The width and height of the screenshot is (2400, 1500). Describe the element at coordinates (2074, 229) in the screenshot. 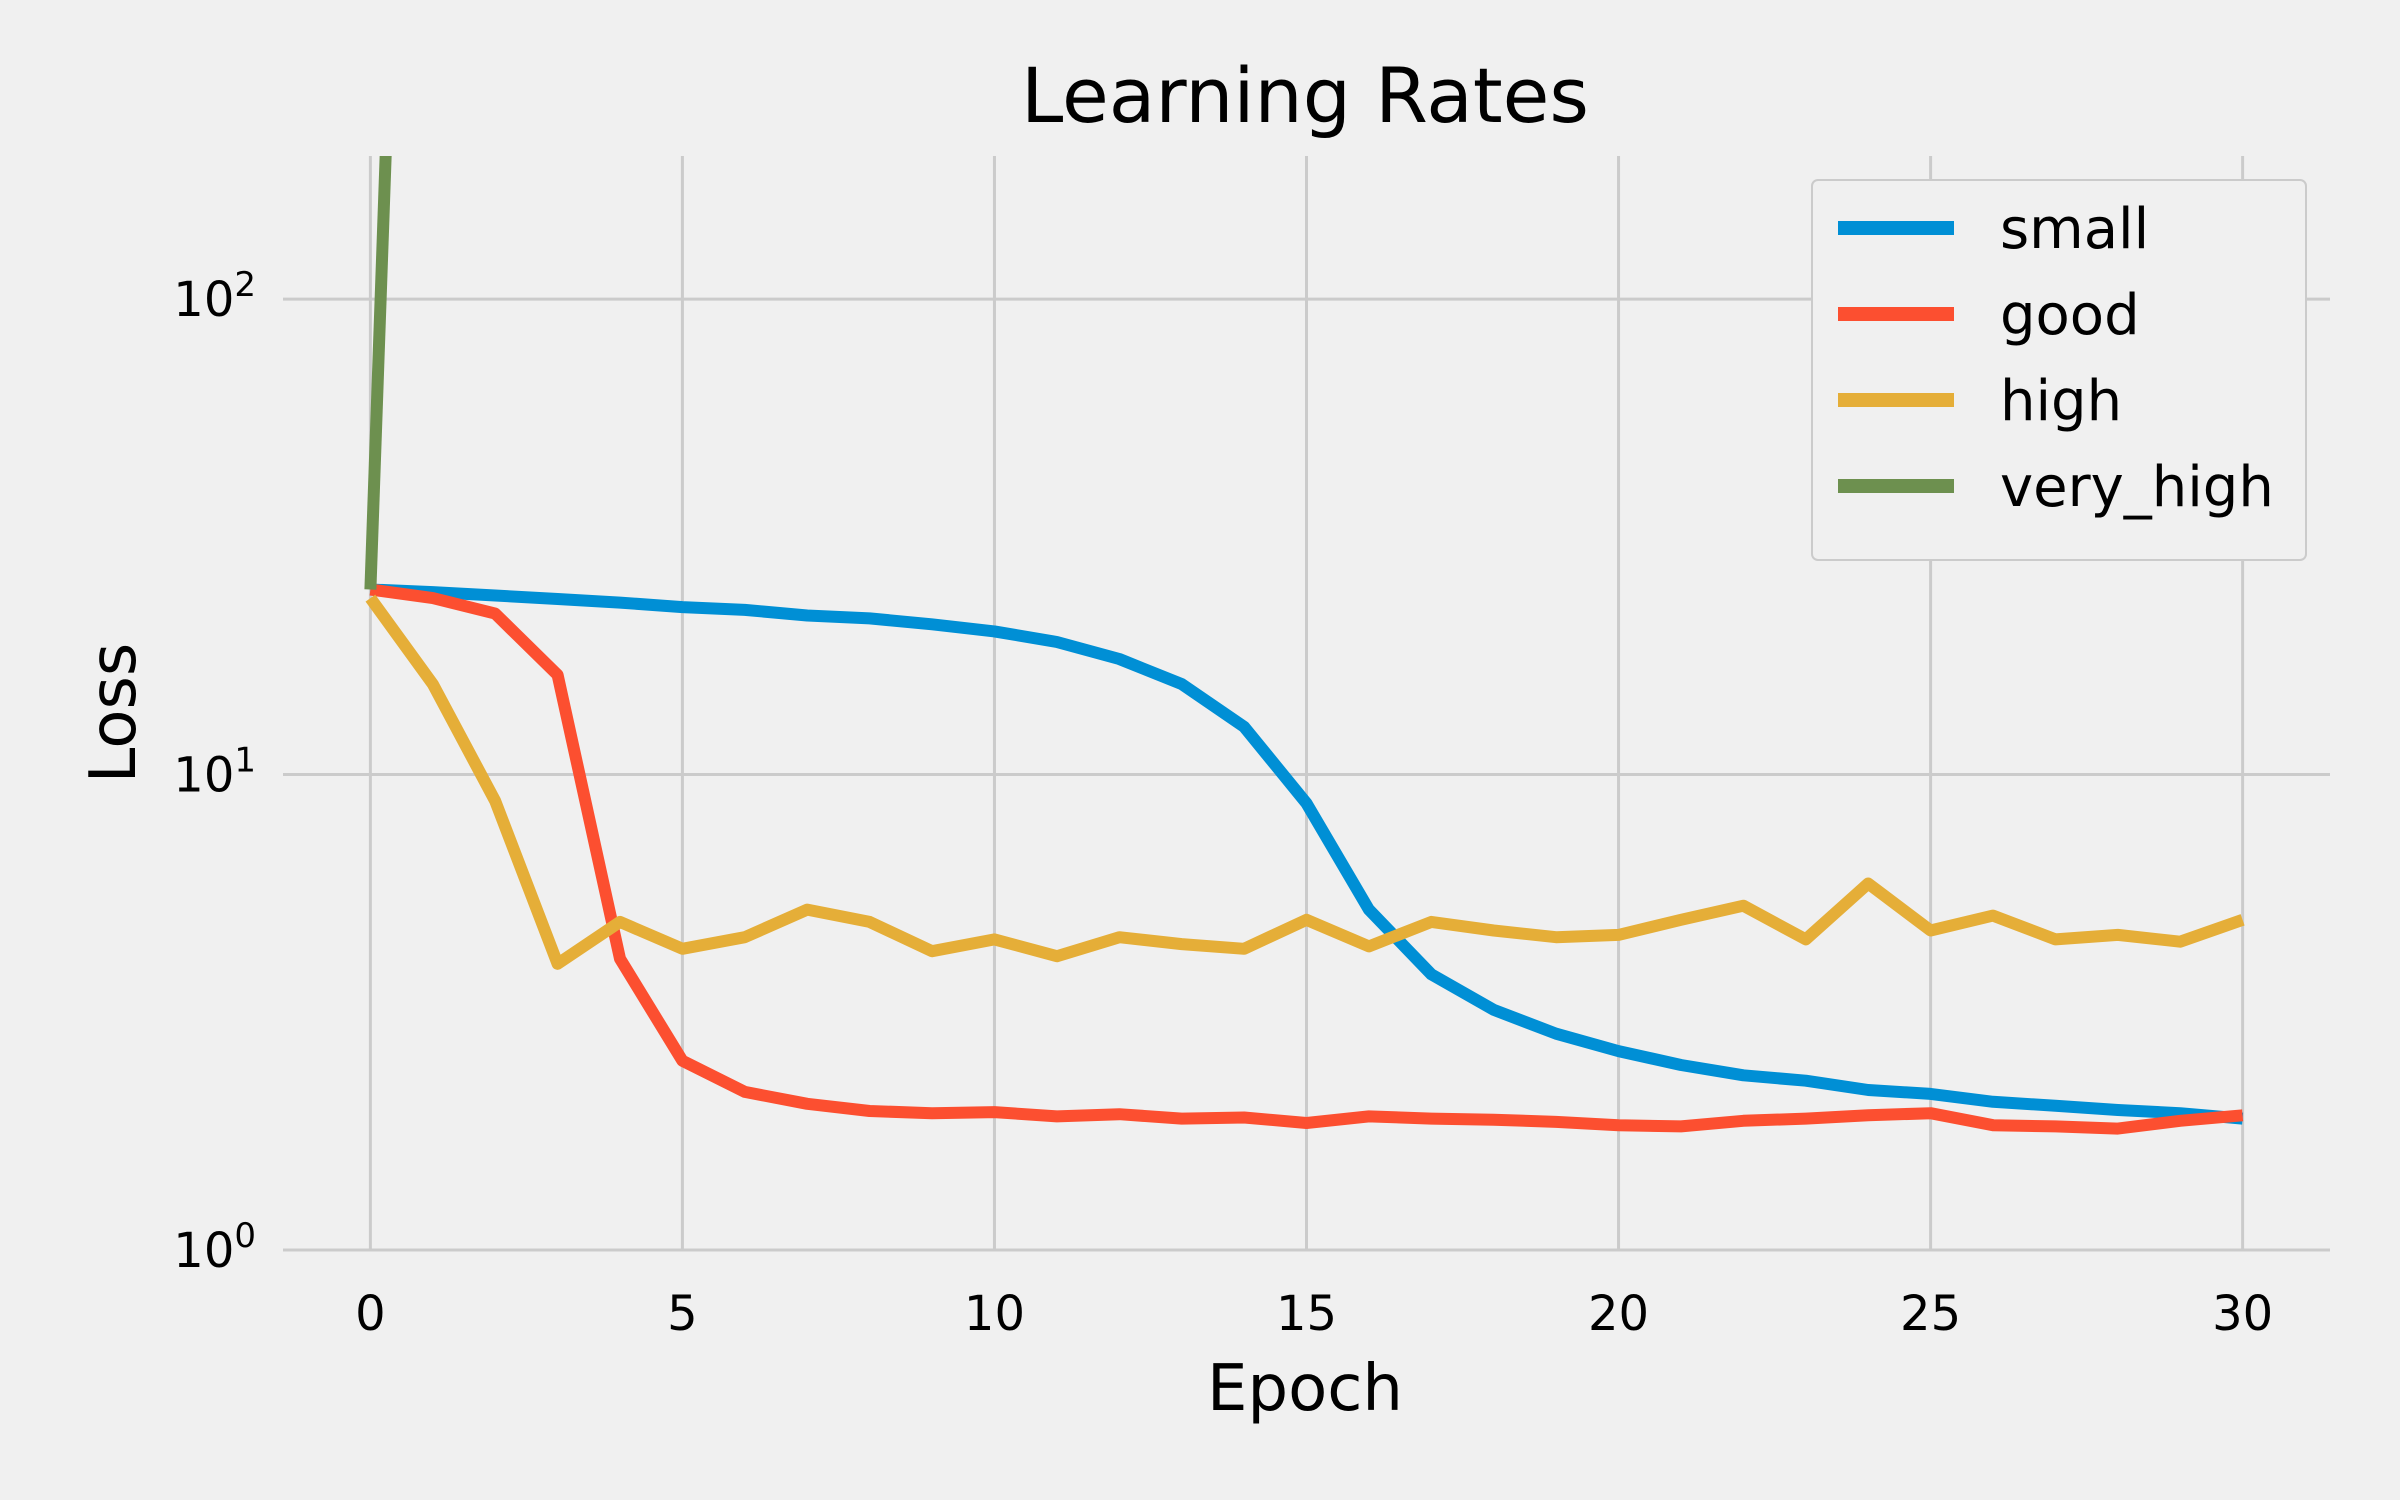

I see `legend-label-small: small` at that location.